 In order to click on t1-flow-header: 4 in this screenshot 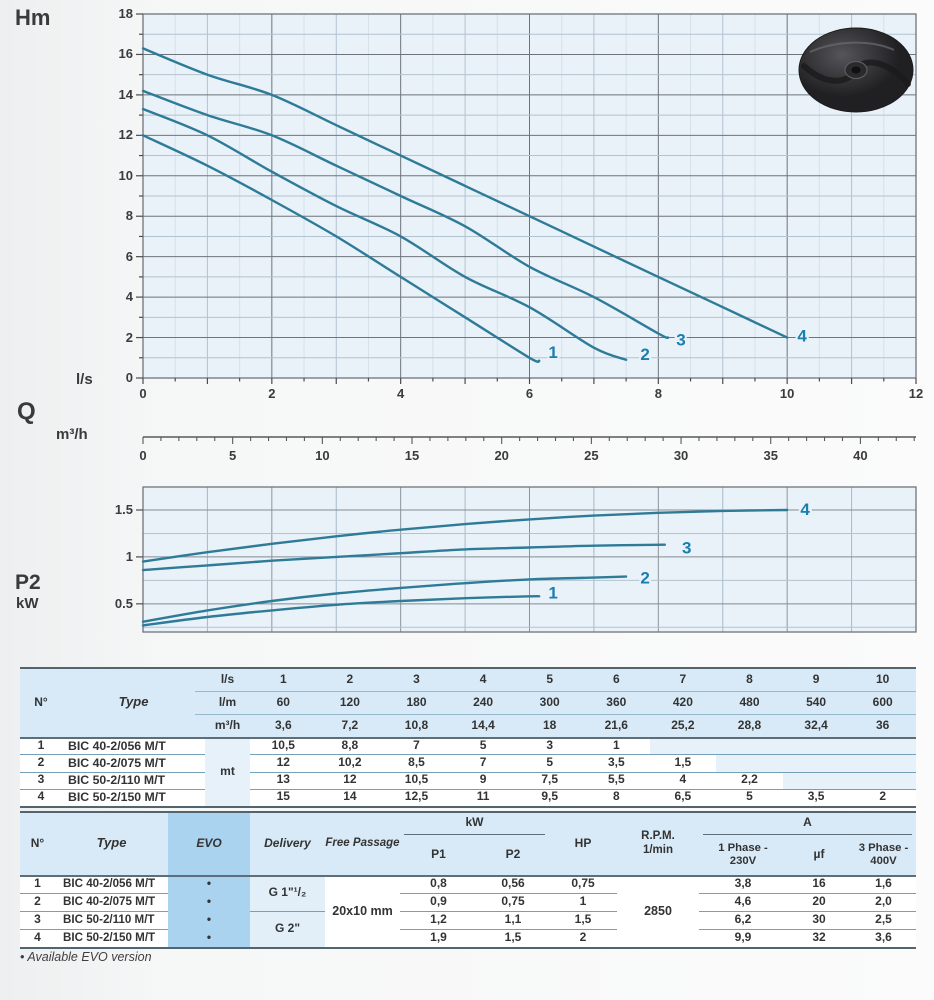, I will do `click(483, 678)`.